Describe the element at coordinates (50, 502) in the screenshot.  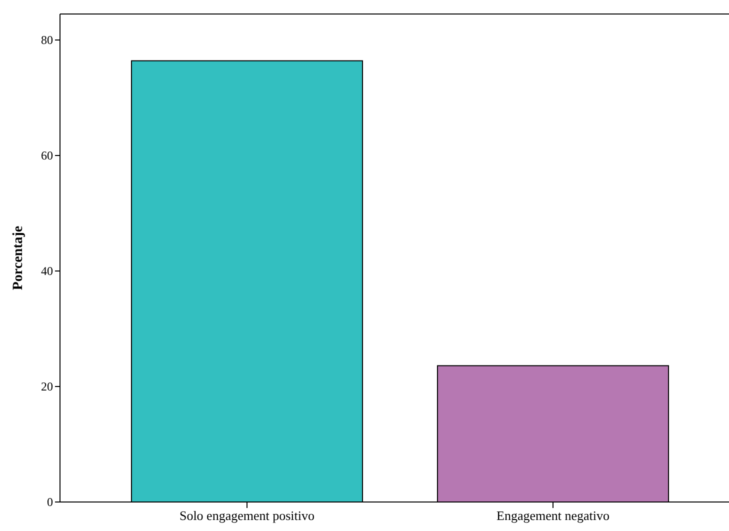
I see `y-tick-label: 0` at that location.